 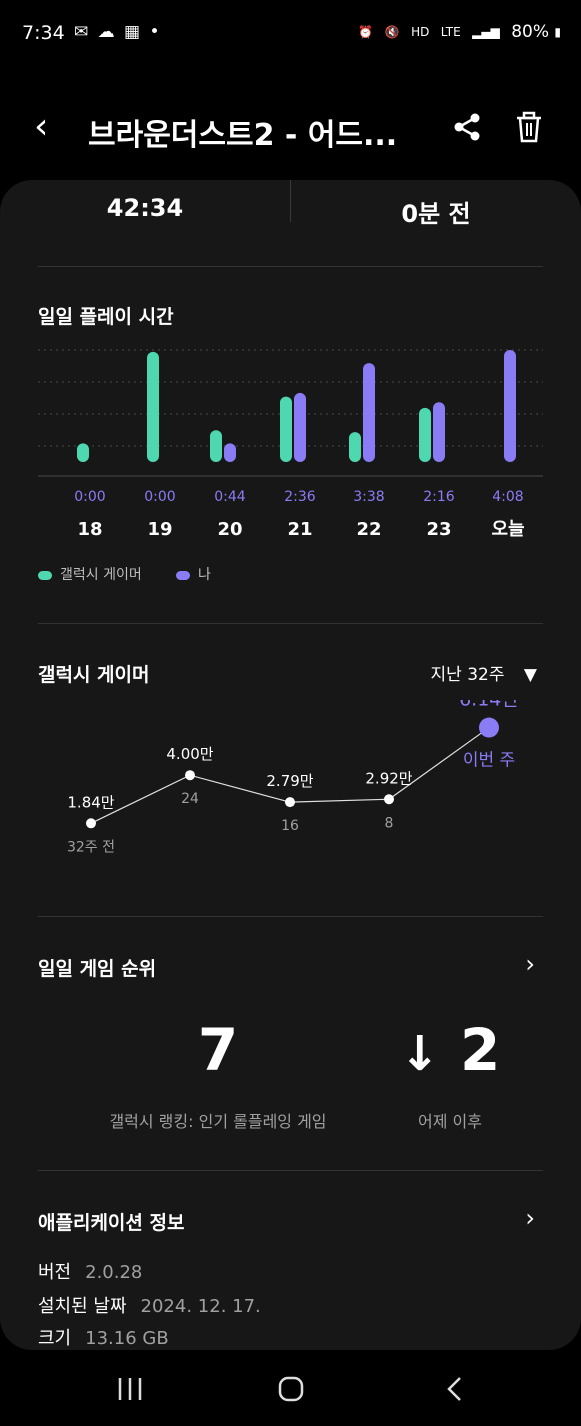 What do you see at coordinates (368, 497) in the screenshot?
I see `bar-value-label: 3:38` at bounding box center [368, 497].